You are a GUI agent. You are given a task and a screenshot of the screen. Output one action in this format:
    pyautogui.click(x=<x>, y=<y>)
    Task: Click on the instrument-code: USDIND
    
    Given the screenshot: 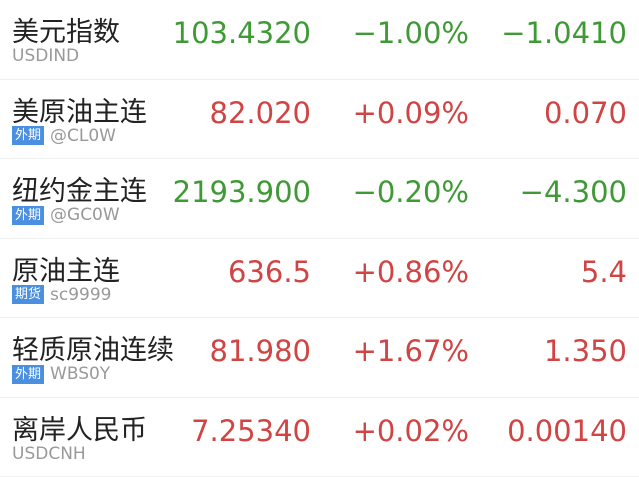 What is the action you would take?
    pyautogui.click(x=46, y=56)
    